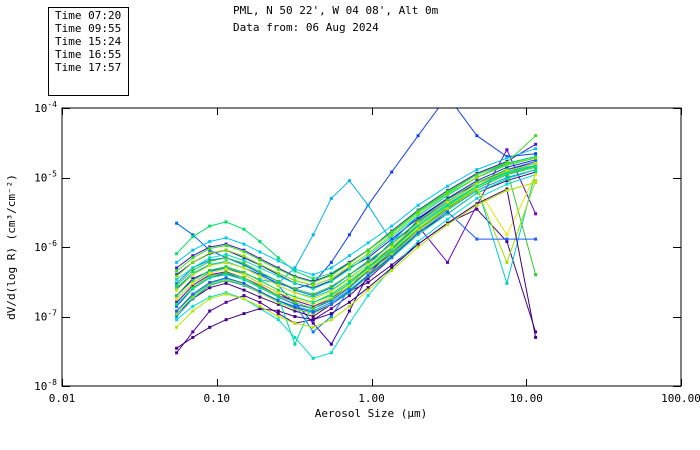 The height and width of the screenshot is (450, 700). Describe the element at coordinates (88, 54) in the screenshot. I see `legend-entry-label: Time 16:55` at that location.